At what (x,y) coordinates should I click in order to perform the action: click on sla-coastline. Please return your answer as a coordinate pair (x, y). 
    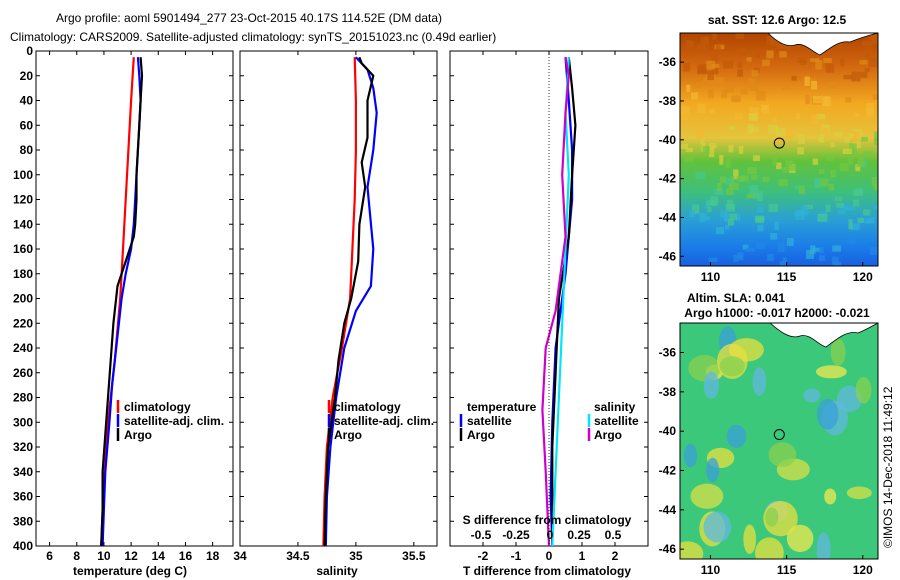
    Looking at the image, I should click on (823, 335).